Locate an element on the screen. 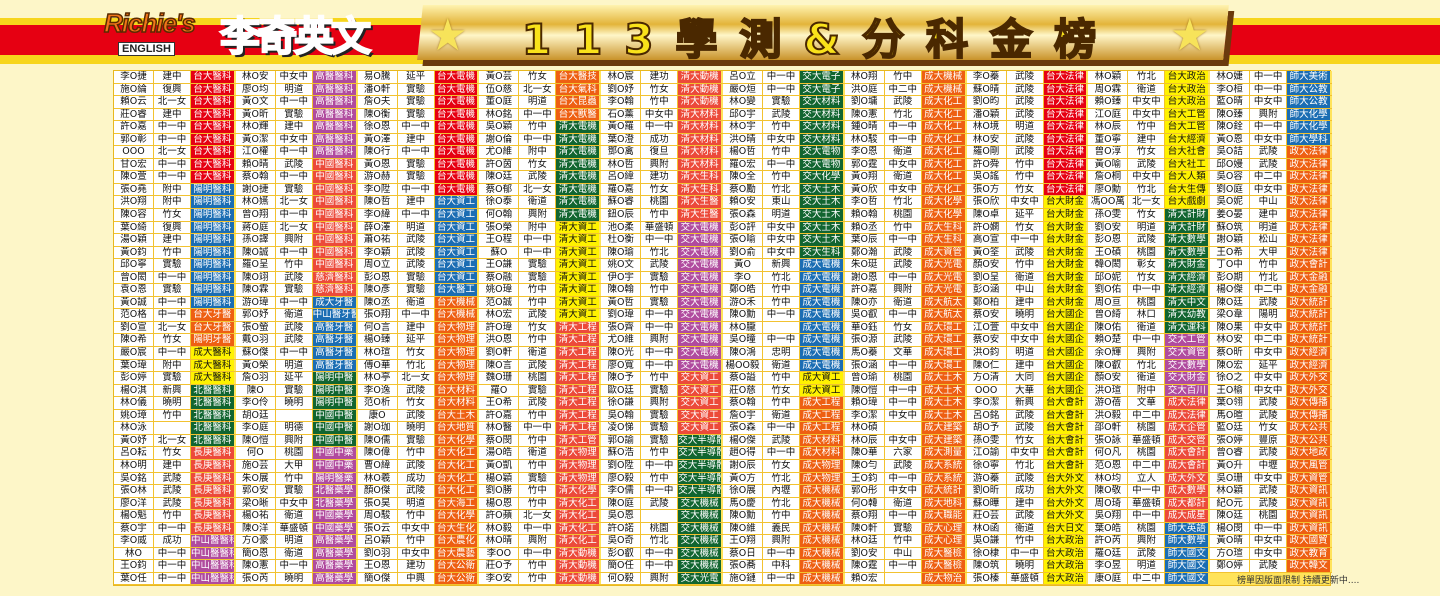 Image resolution: width=1440 pixels, height=596 pixels. department-badge: 政大外交 is located at coordinates (1309, 378).